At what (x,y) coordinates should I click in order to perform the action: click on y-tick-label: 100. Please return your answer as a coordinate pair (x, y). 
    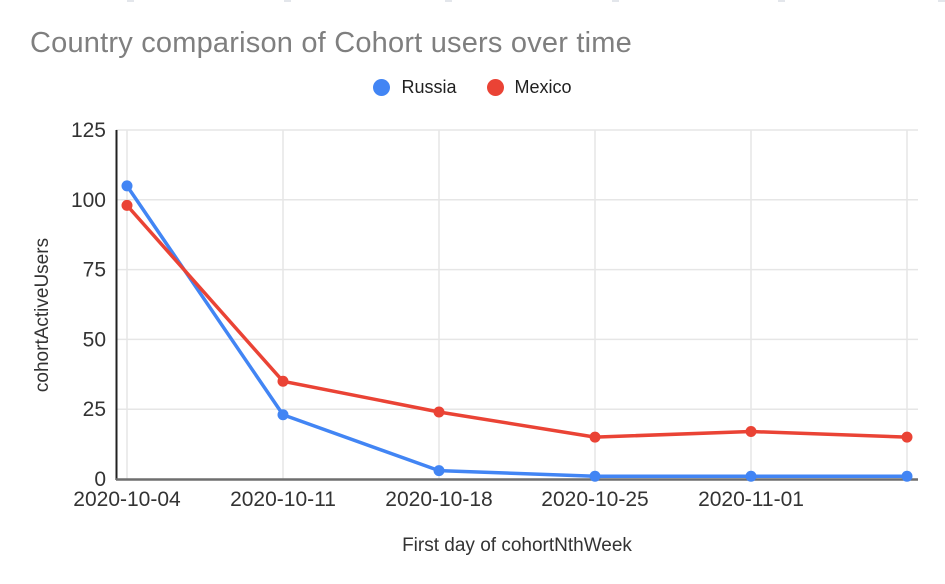
    Looking at the image, I should click on (88, 200).